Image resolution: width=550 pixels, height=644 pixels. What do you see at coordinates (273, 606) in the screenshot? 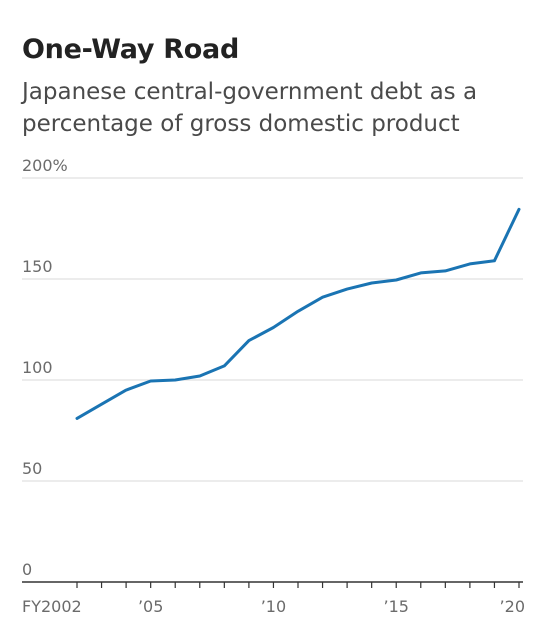
I see `x-tick-label-2010: ’10` at bounding box center [273, 606].